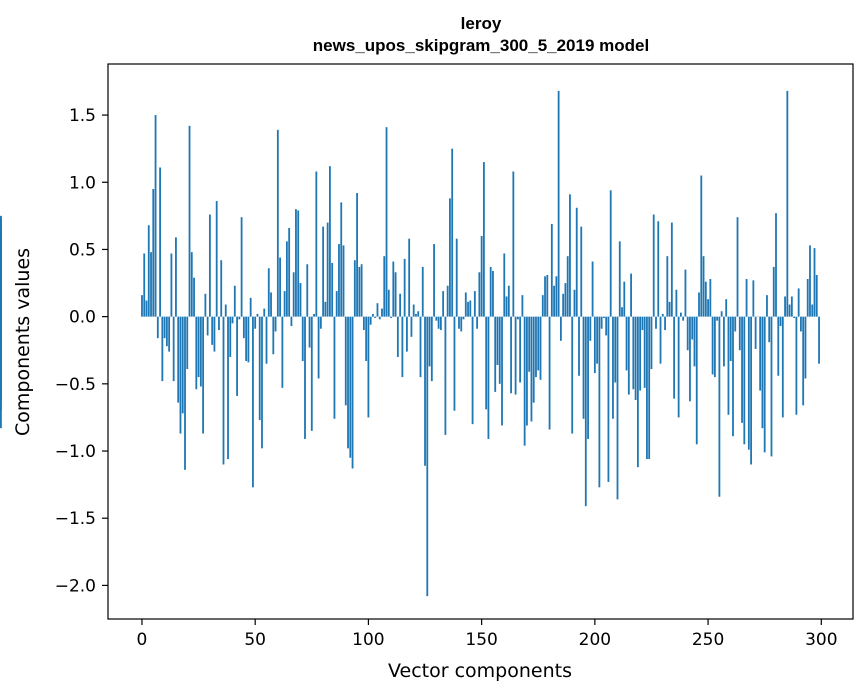 The height and width of the screenshot is (696, 867). What do you see at coordinates (821, 640) in the screenshot?
I see `x-tick-label: 300` at bounding box center [821, 640].